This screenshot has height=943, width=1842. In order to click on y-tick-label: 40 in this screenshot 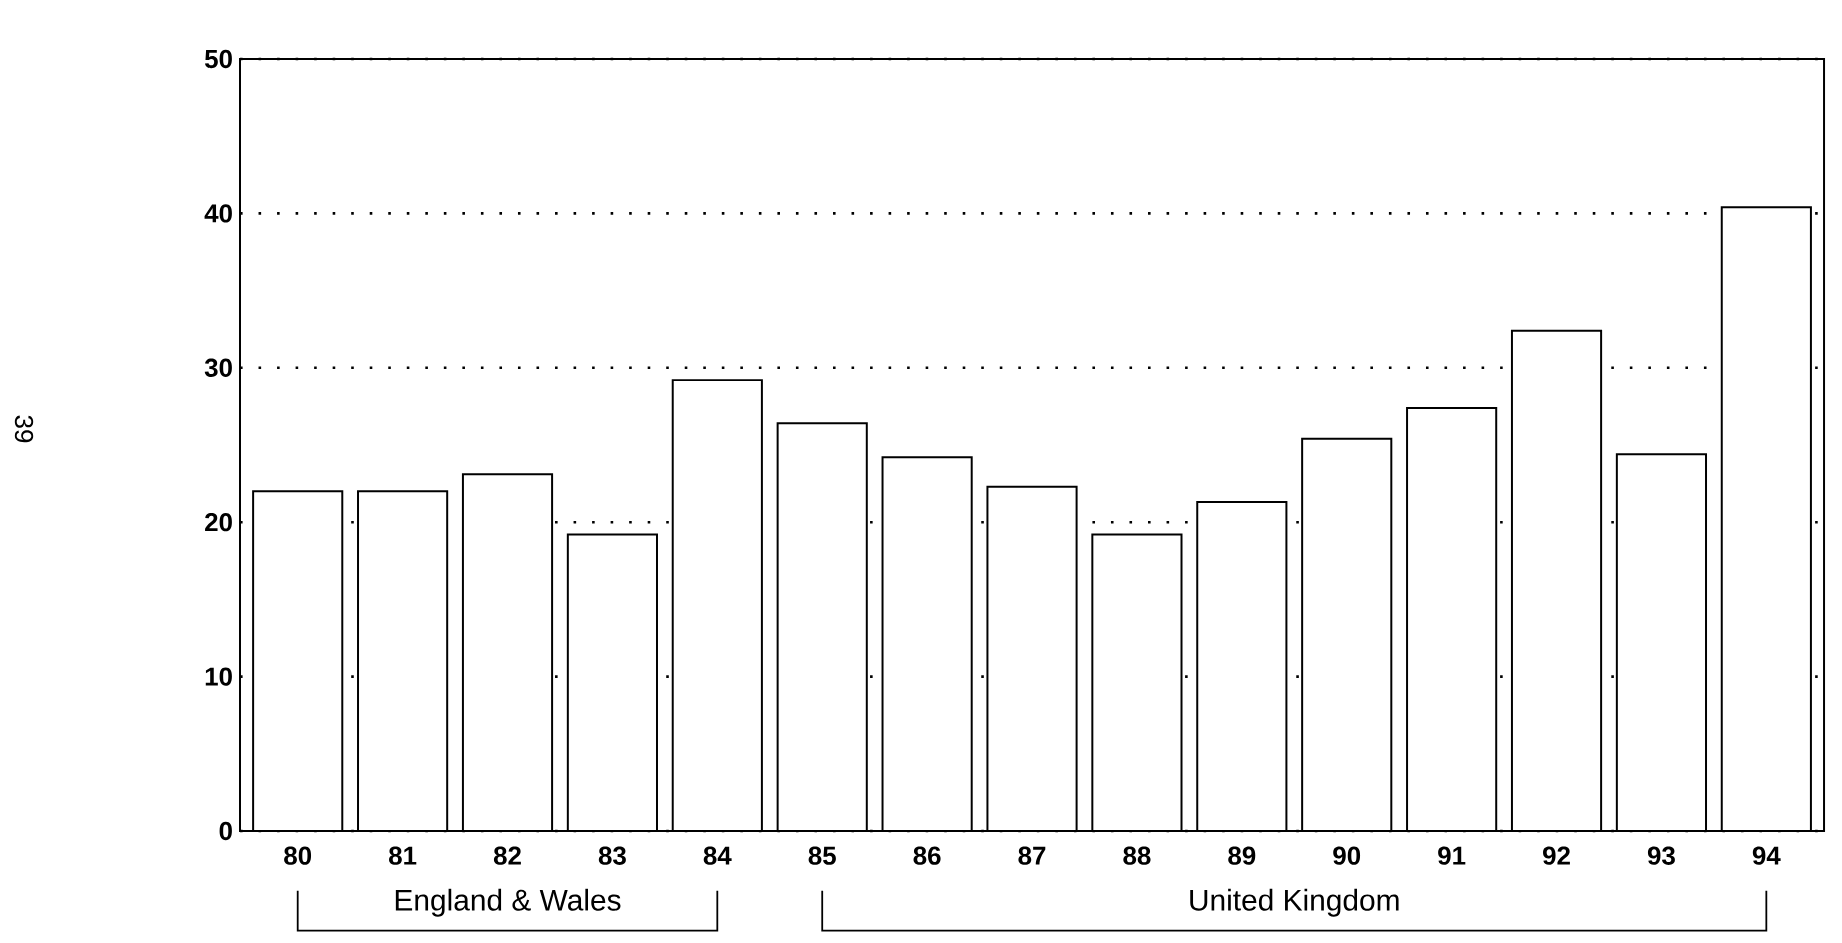, I will do `click(218, 213)`.